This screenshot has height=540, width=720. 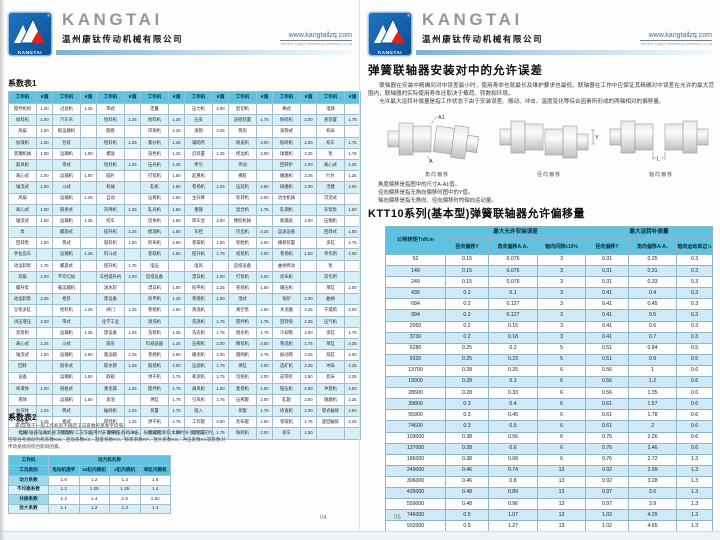 I want to click on table-cell: 干燥筒, so click(x=330, y=310).